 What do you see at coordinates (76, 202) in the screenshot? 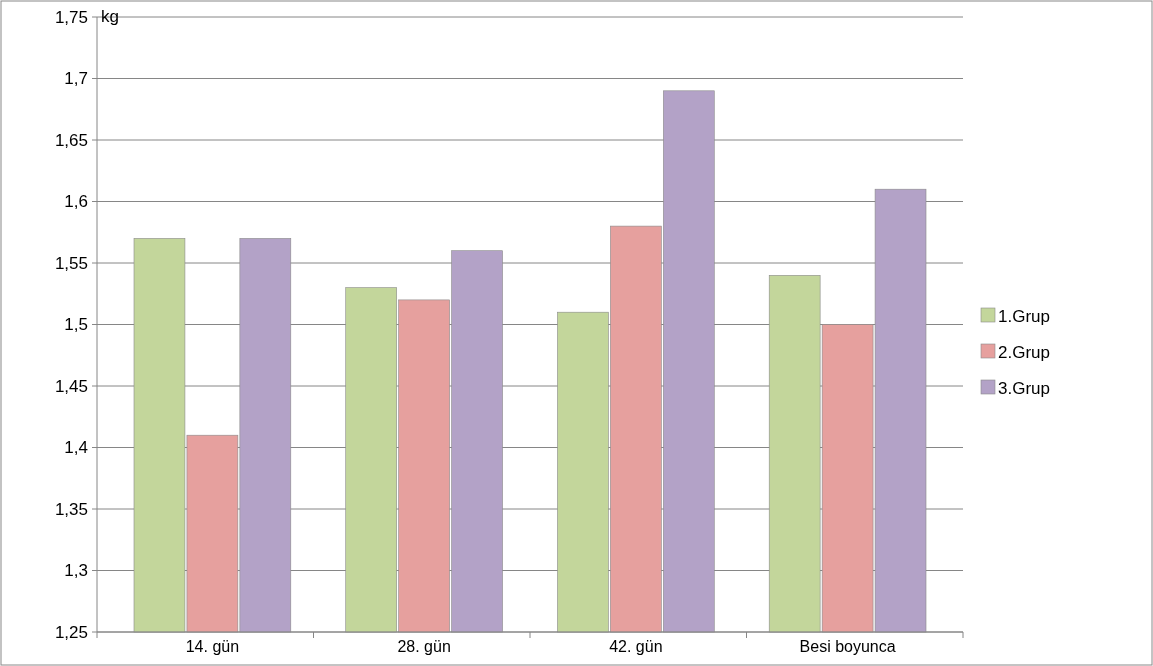
I see `y-tick-label: 1,6` at bounding box center [76, 202].